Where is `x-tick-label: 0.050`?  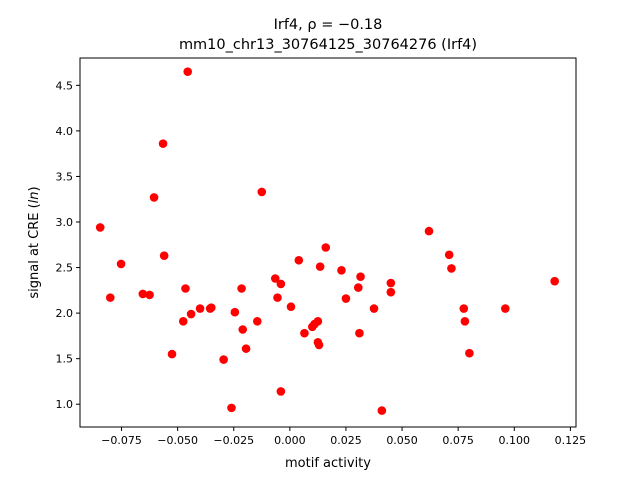
x-tick-label: 0.050 is located at coordinates (402, 440).